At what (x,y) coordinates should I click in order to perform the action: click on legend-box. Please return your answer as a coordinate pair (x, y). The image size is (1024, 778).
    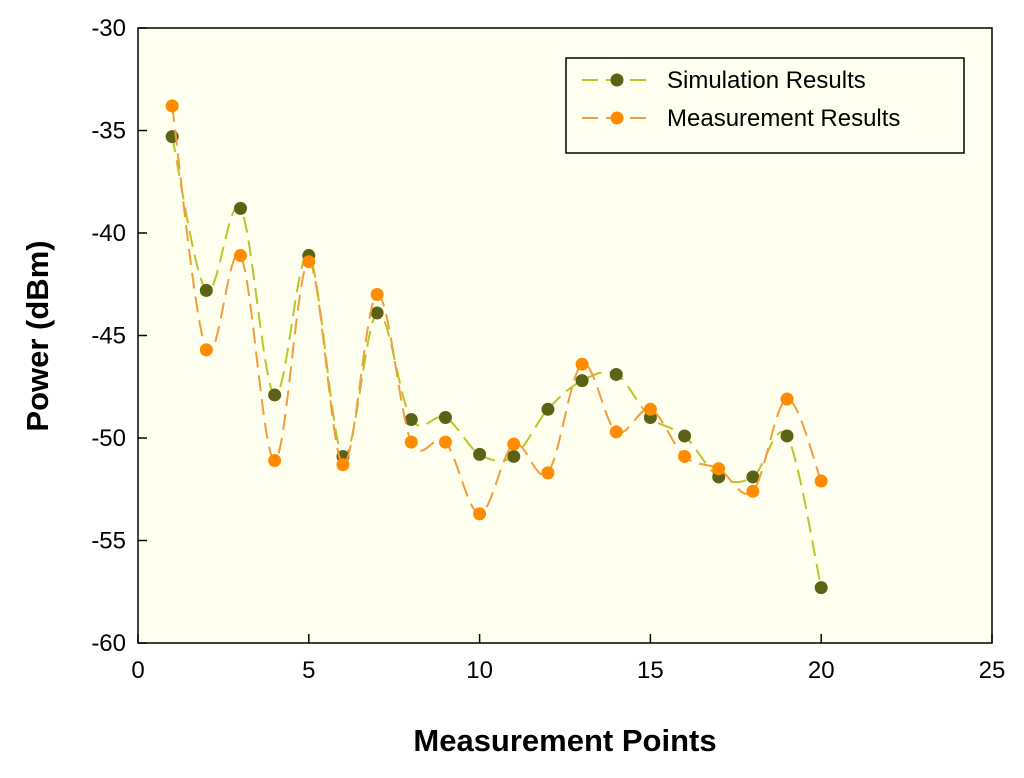
    Looking at the image, I should click on (765, 105).